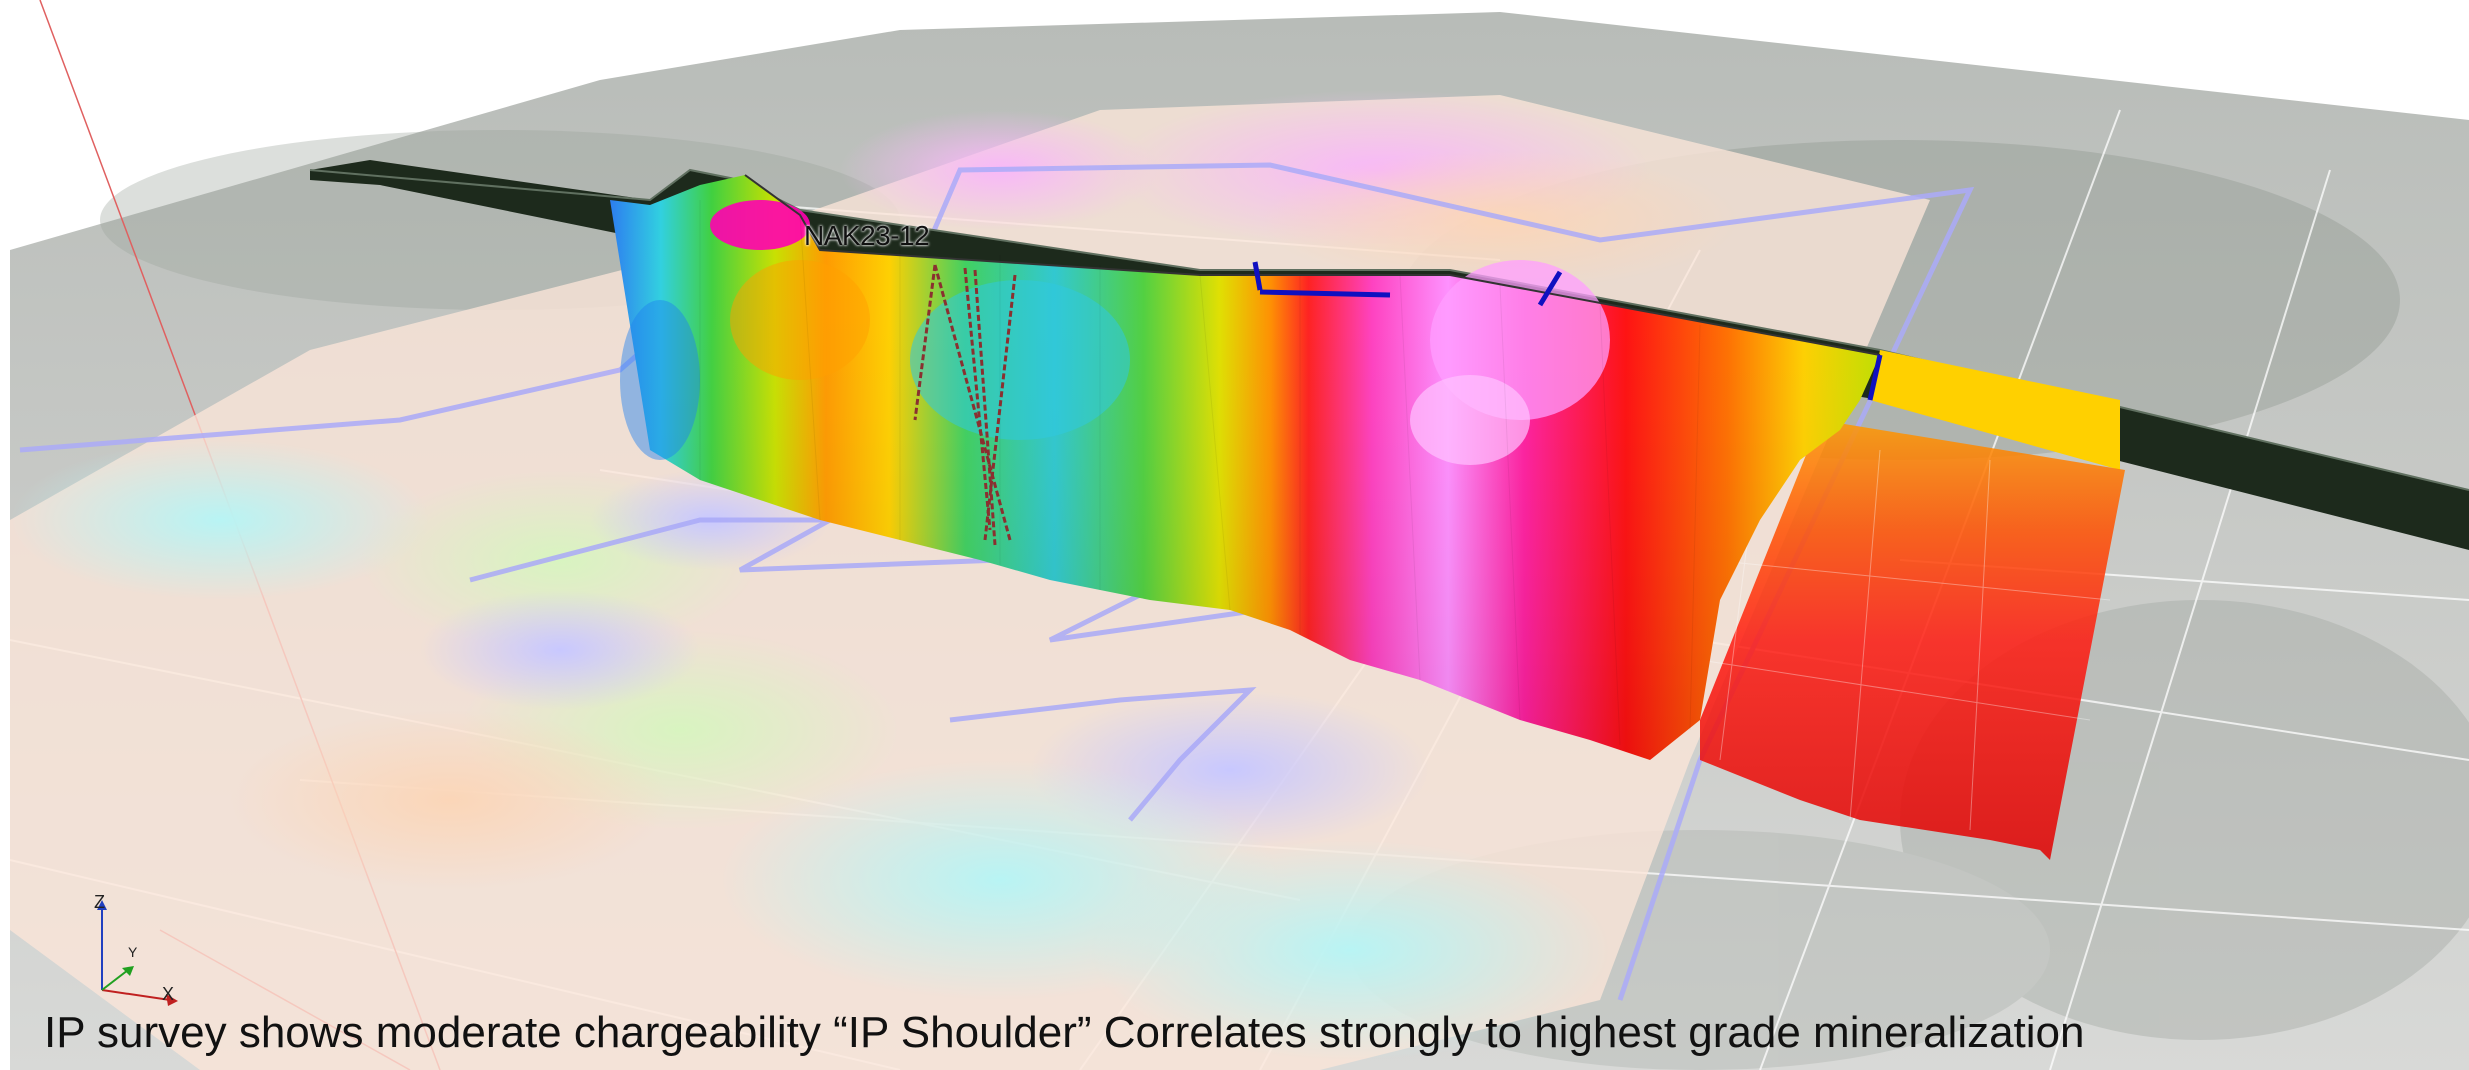 The height and width of the screenshot is (1070, 2469). What do you see at coordinates (136, 995) in the screenshot?
I see `x-axis-line` at bounding box center [136, 995].